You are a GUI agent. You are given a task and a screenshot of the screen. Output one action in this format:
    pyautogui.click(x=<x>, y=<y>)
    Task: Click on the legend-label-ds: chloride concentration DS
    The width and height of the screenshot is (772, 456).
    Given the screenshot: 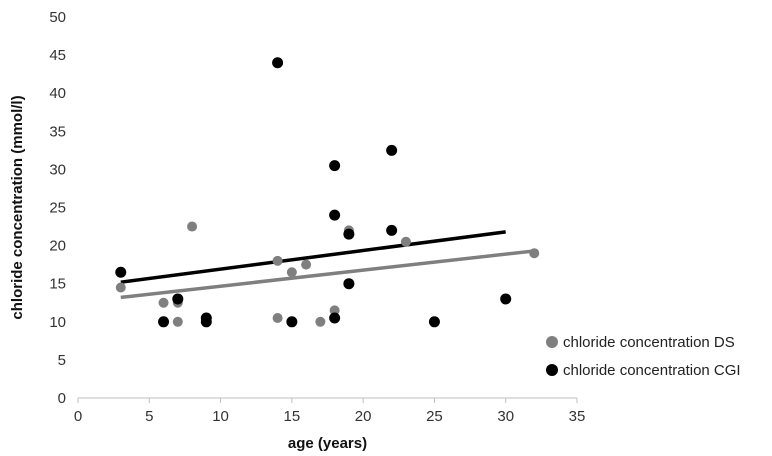 What is the action you would take?
    pyautogui.click(x=649, y=342)
    